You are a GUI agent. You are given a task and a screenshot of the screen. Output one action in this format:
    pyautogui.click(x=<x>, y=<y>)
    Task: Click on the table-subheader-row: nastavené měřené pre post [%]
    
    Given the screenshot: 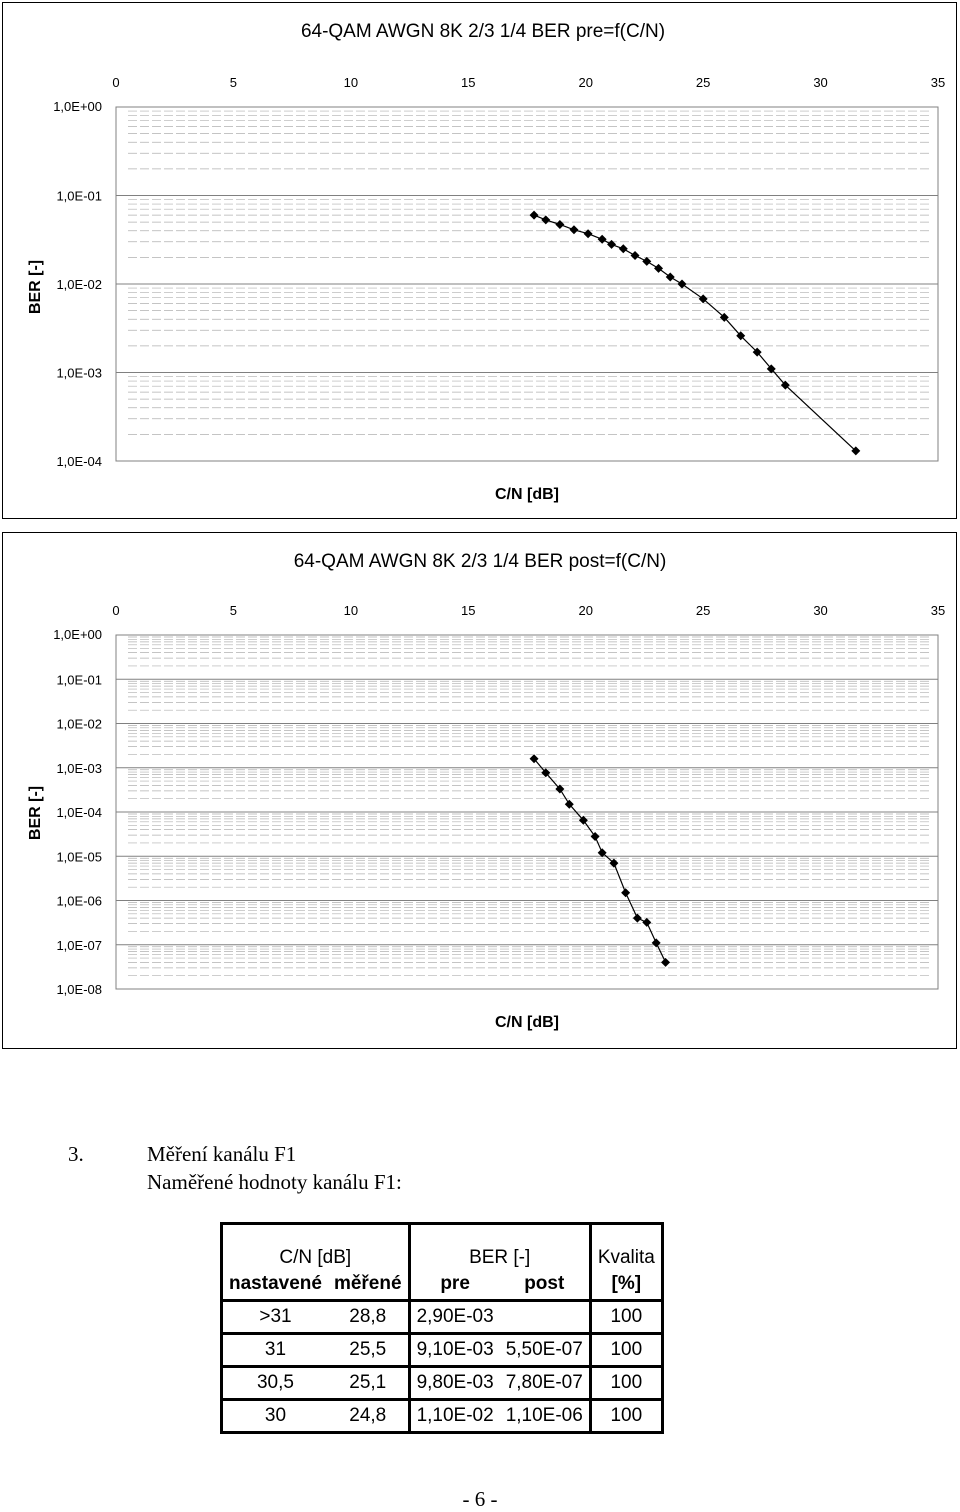 What is the action you would take?
    pyautogui.click(x=442, y=1285)
    